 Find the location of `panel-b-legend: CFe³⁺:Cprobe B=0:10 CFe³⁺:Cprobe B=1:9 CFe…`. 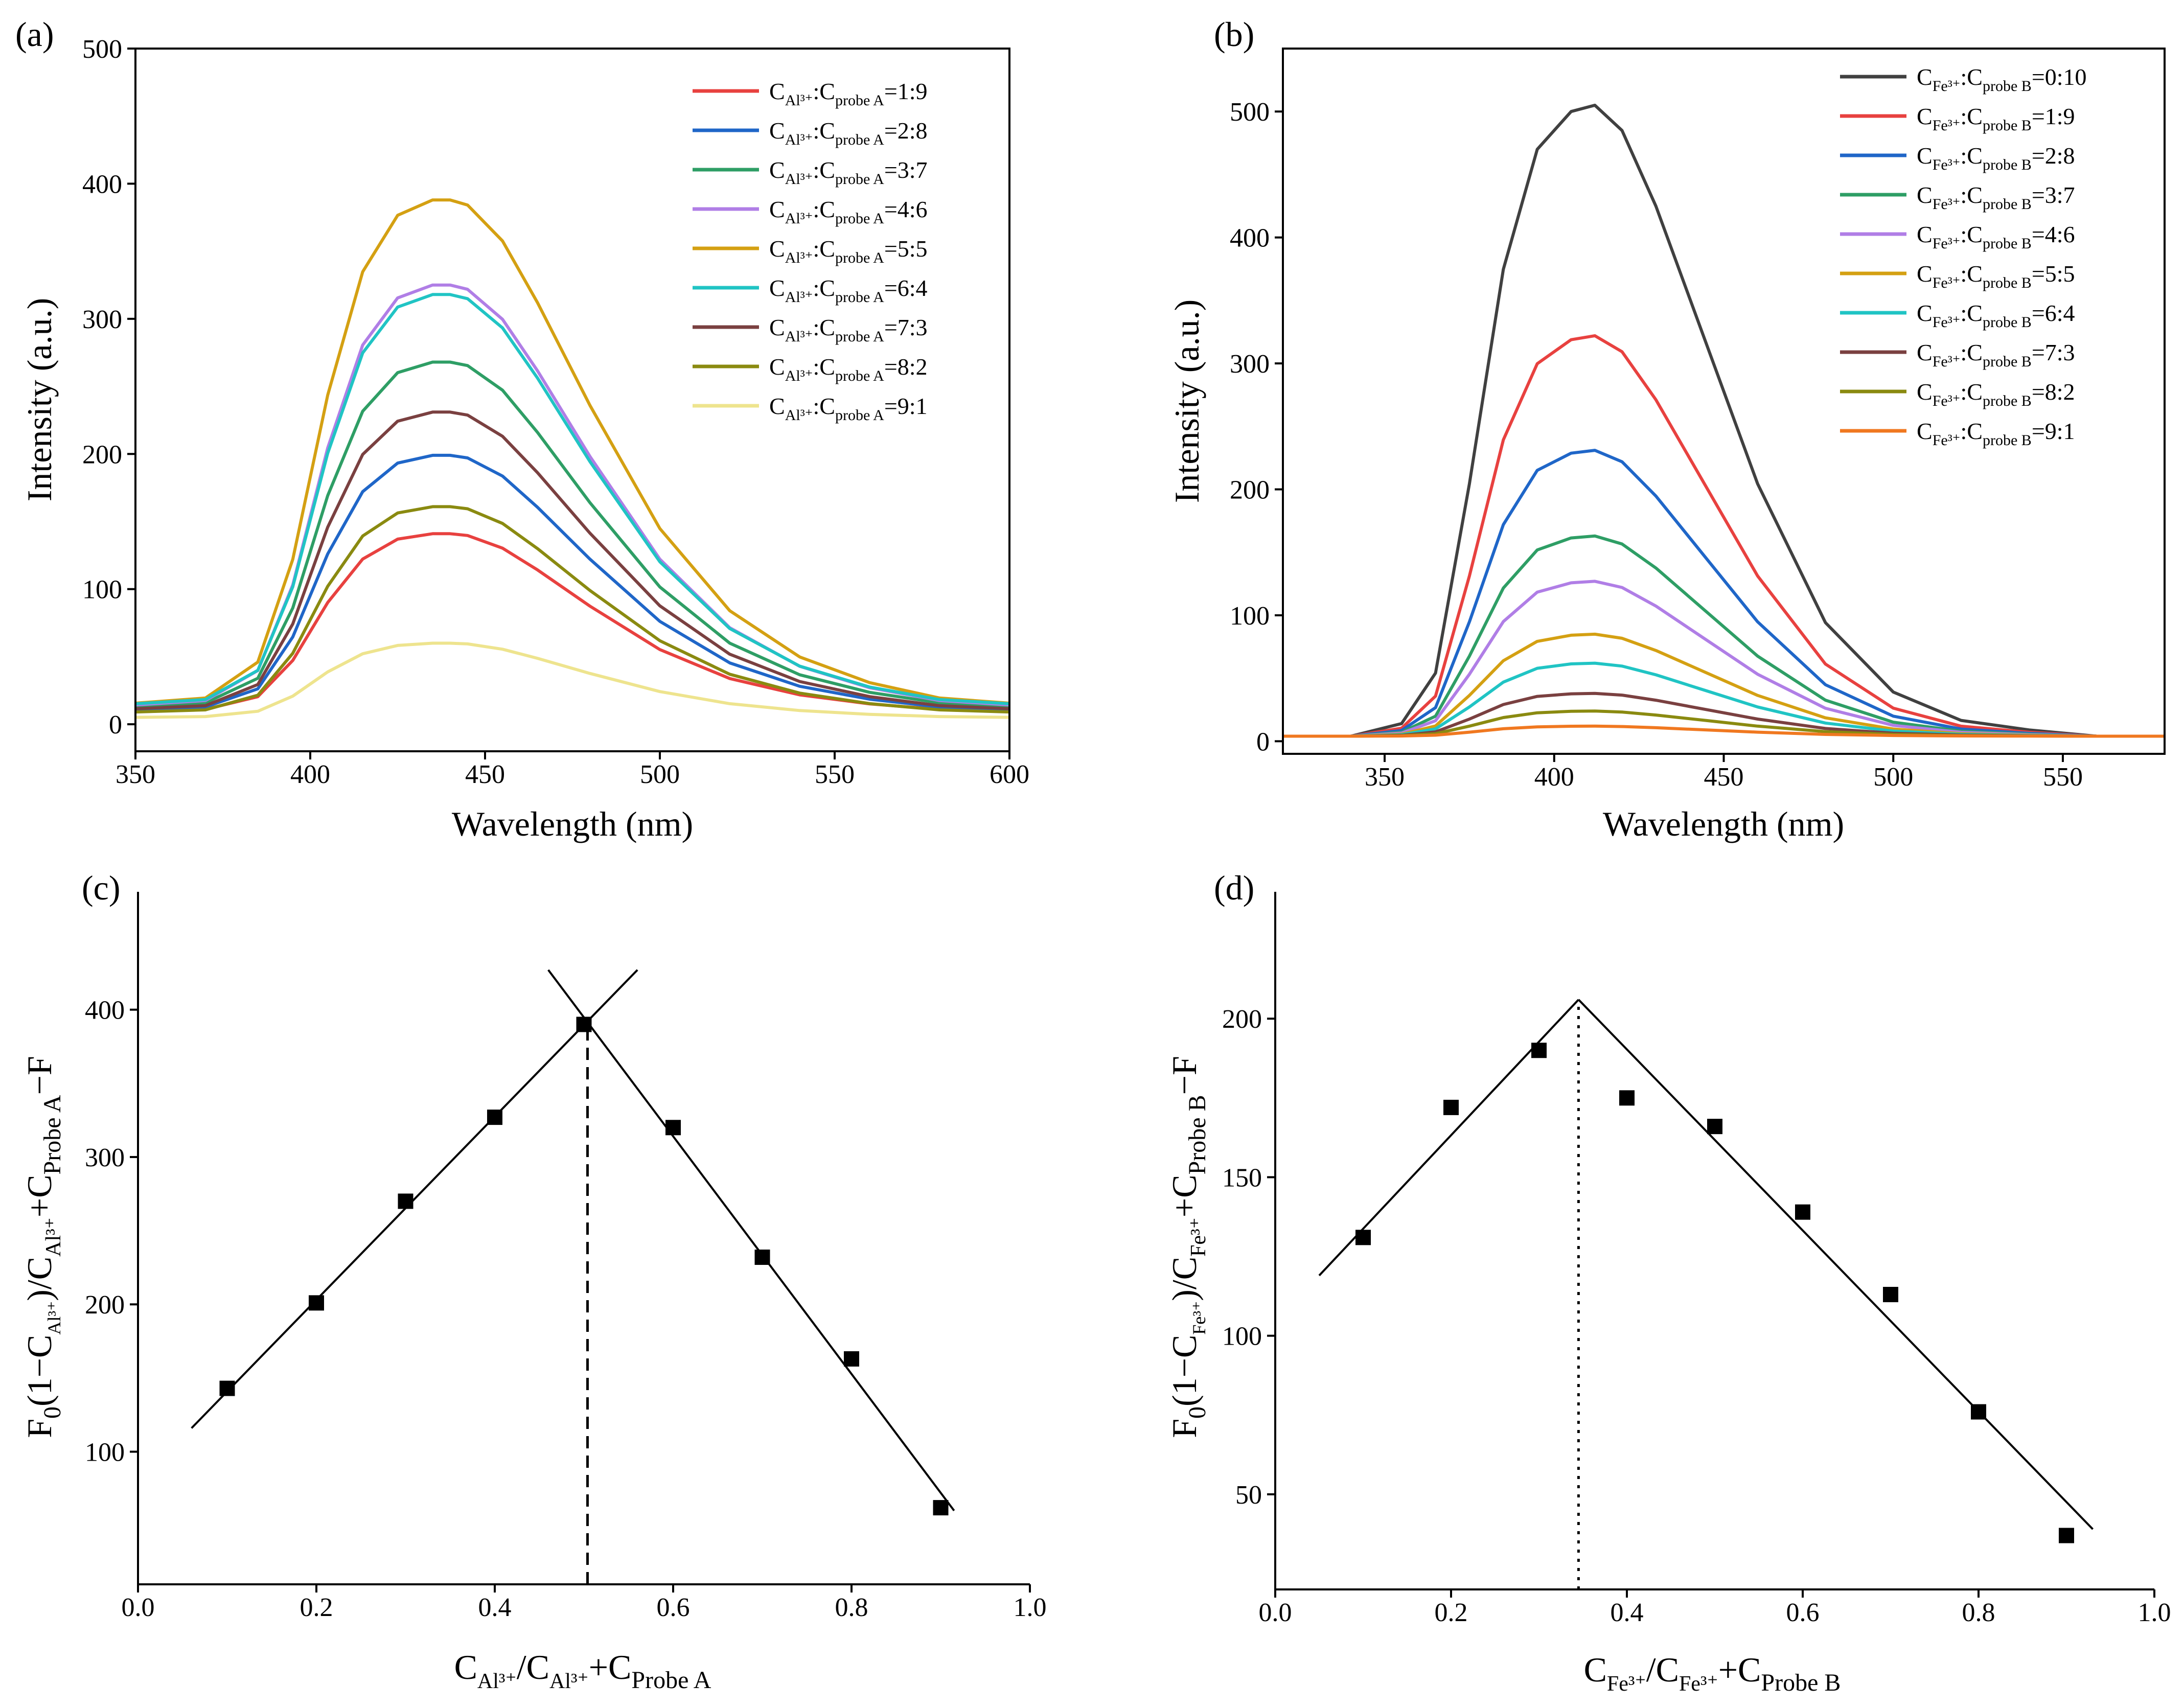

panel-b-legend: CFe³⁺:Cprobe B=0:10 CFe³⁺:Cprobe B=1:9 CFe… is located at coordinates (1964, 256).